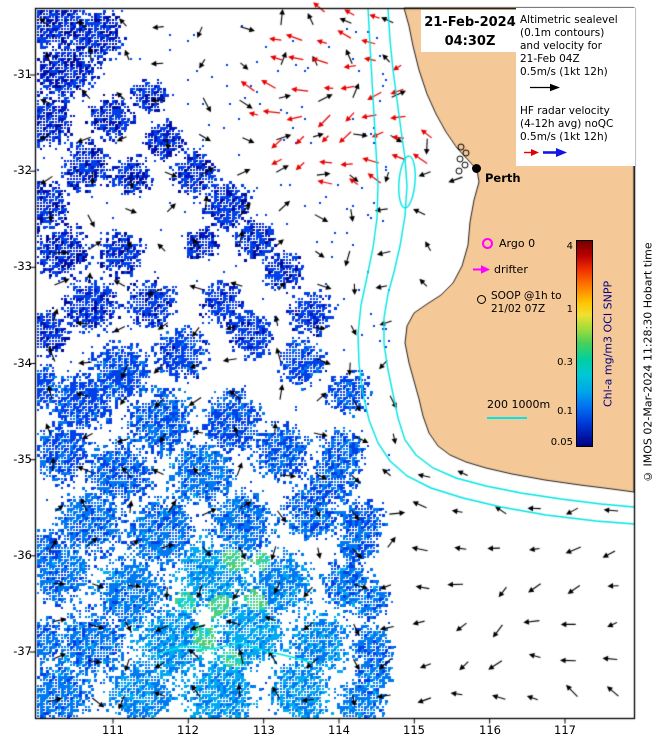 This screenshot has height=750, width=660. What do you see at coordinates (561, 46) in the screenshot?
I see `altimetry-key-line: and velocity for` at bounding box center [561, 46].